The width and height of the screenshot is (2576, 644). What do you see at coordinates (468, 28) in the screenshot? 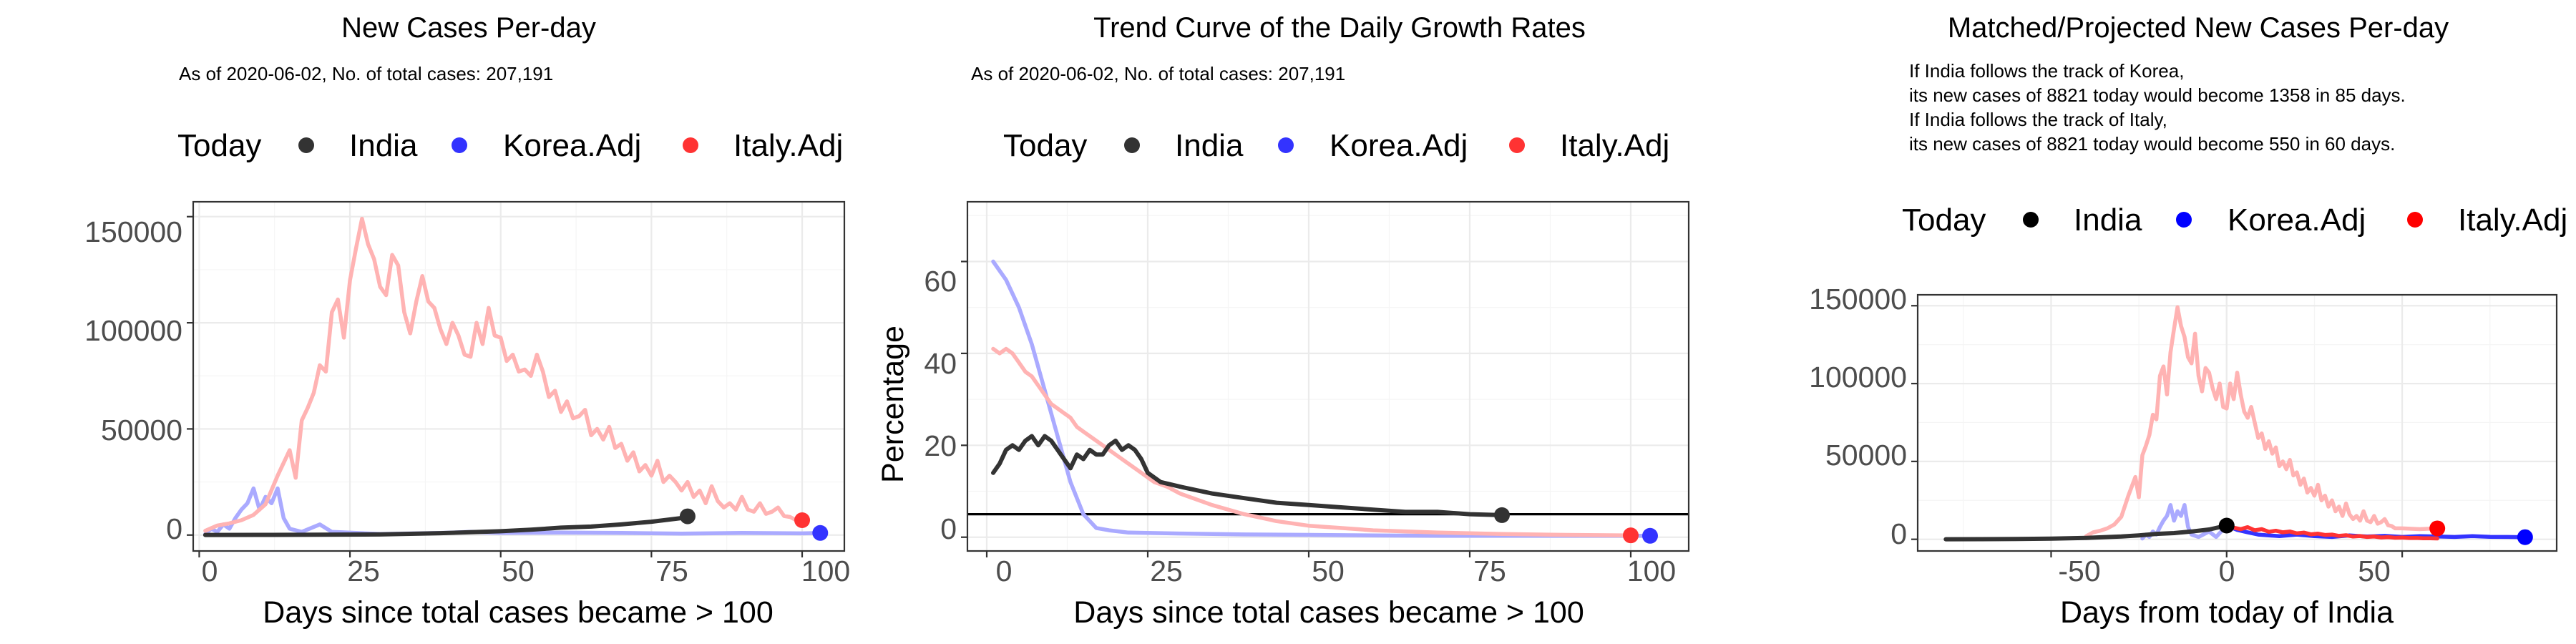
I see `chart-title: New Cases Per-day` at bounding box center [468, 28].